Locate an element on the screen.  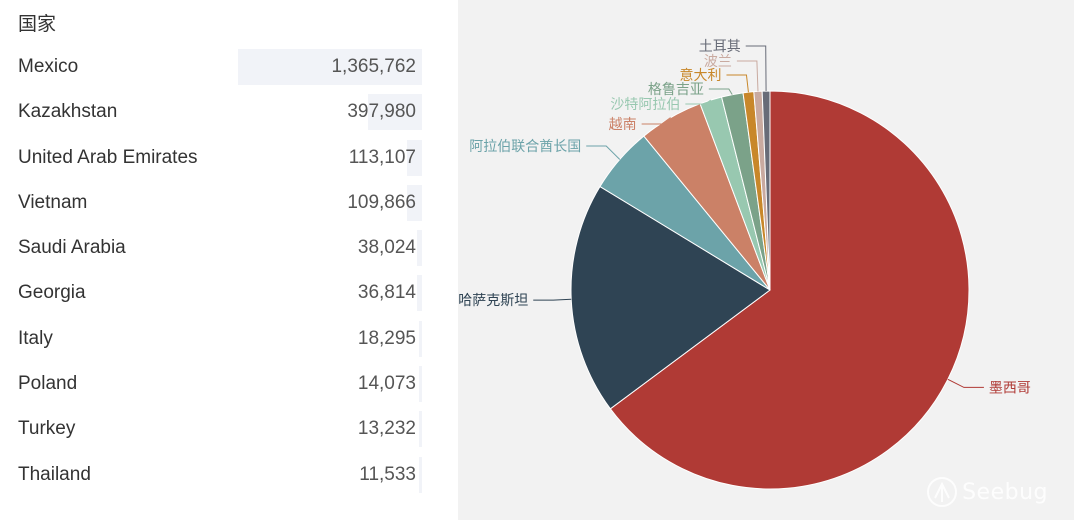
country-name: Georgia is located at coordinates (52, 293).